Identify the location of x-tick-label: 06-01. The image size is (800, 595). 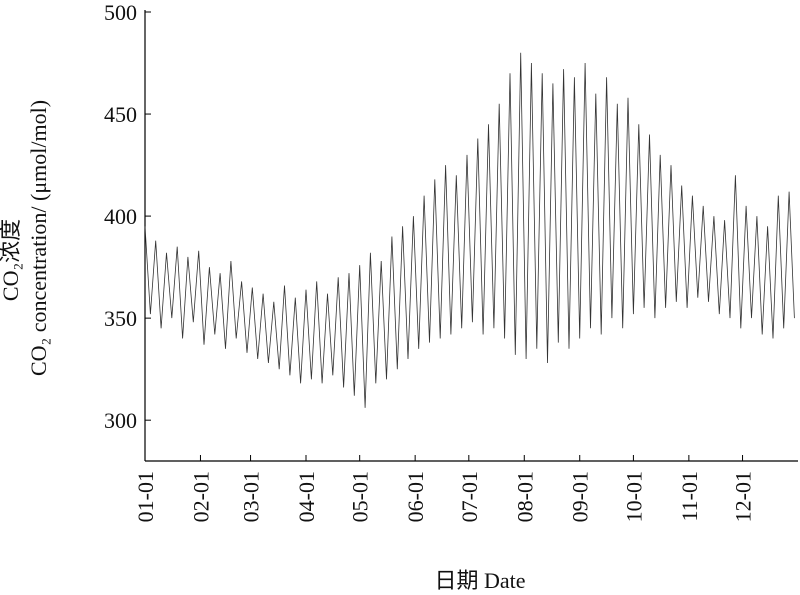
(415, 496).